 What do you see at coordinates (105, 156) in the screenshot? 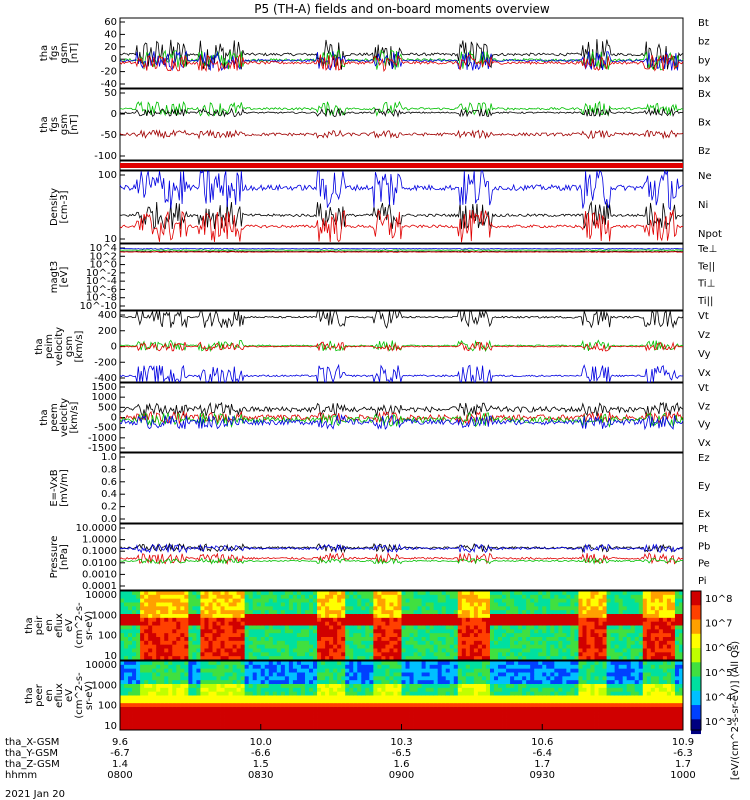
I see `y-tick-label: -100` at bounding box center [105, 156].